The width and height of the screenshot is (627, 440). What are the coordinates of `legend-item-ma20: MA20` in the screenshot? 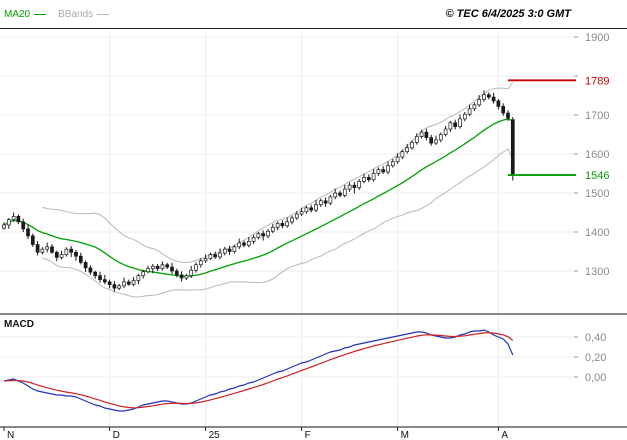 It's located at (25, 14).